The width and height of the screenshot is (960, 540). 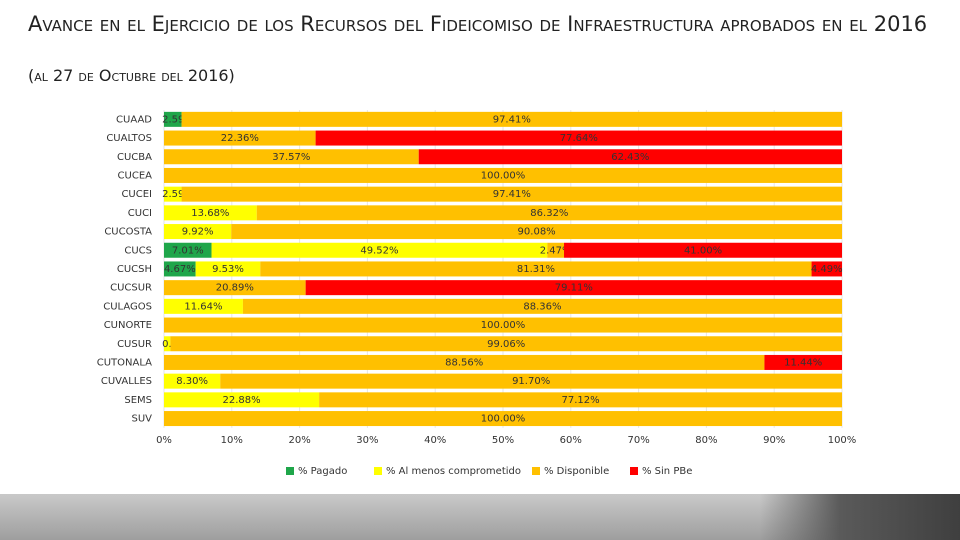 I want to click on y-tick-label: CUAAD, so click(x=134, y=119).